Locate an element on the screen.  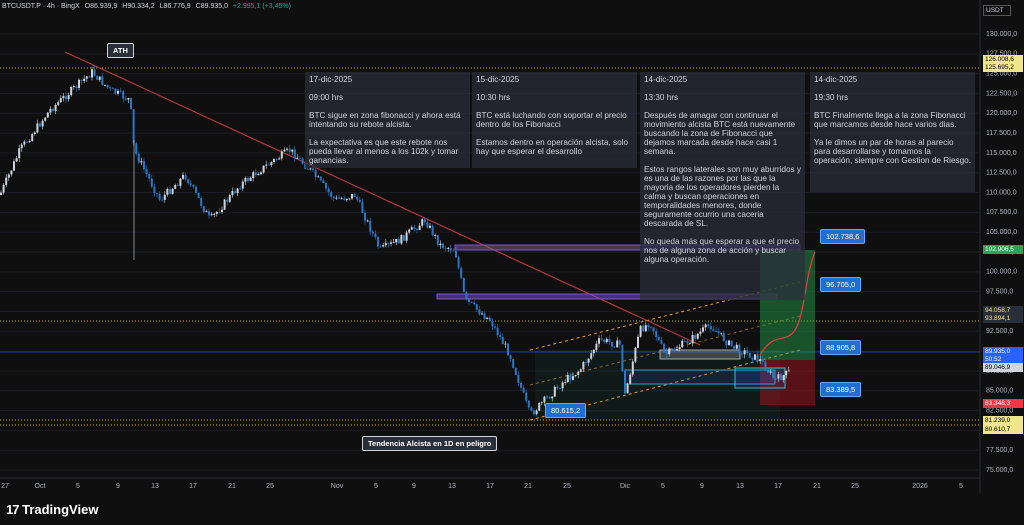
price-tick-label: 77.500,0 is located at coordinates (999, 450).